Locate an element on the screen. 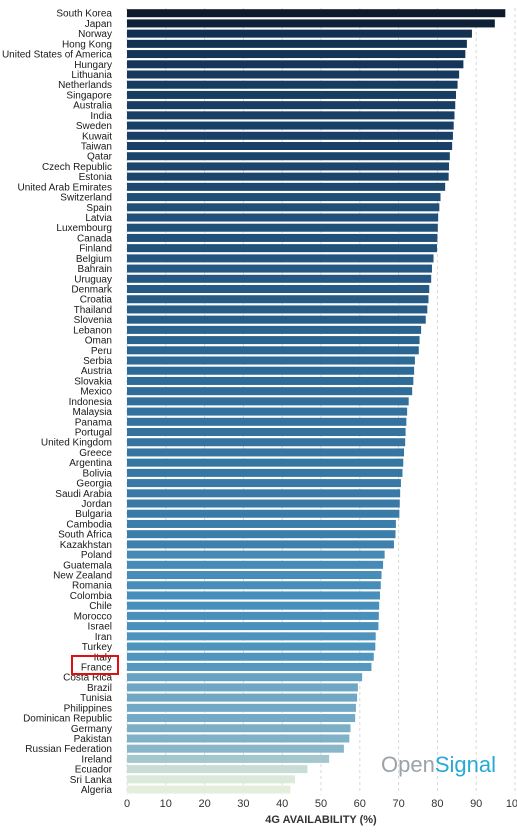  bar-bulgaria is located at coordinates (263, 513).